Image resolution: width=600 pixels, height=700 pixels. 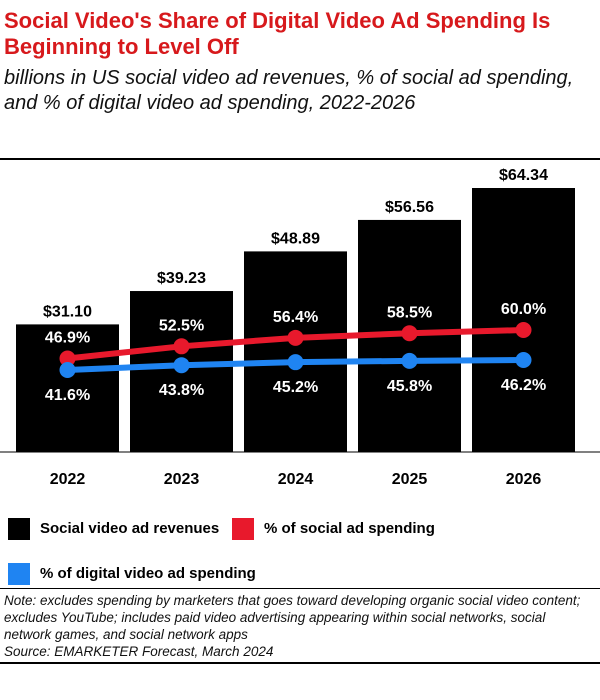 I want to click on x-tick-label-2024: 2024, so click(x=296, y=479).